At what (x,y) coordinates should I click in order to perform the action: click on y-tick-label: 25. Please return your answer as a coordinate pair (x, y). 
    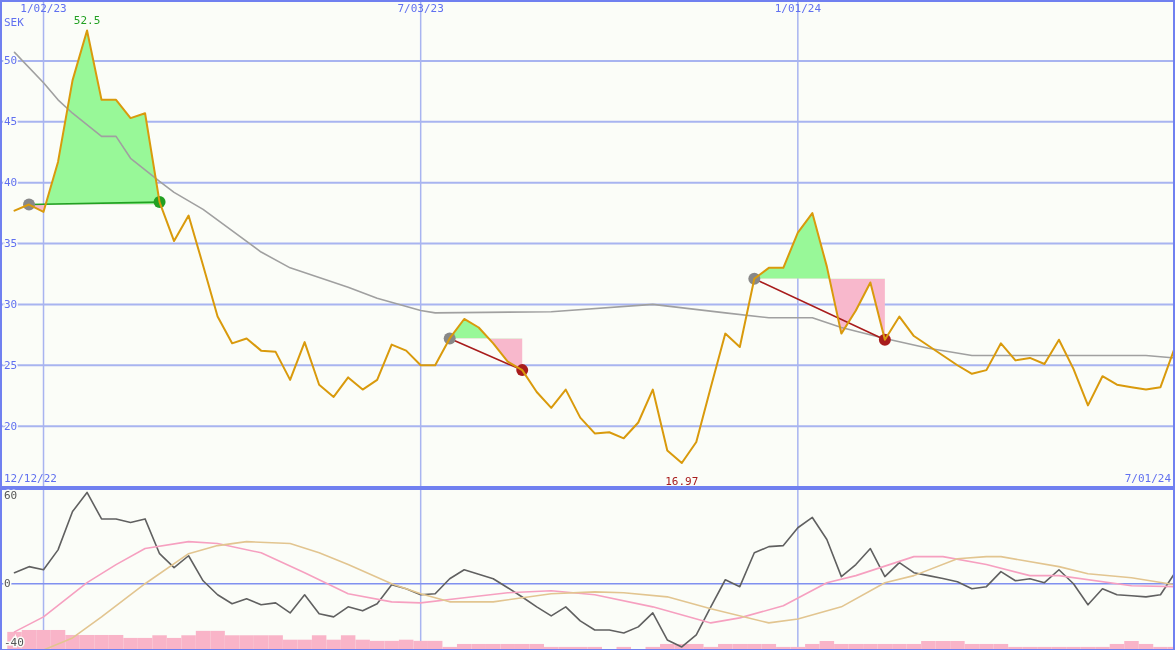
    Looking at the image, I should click on (11, 365).